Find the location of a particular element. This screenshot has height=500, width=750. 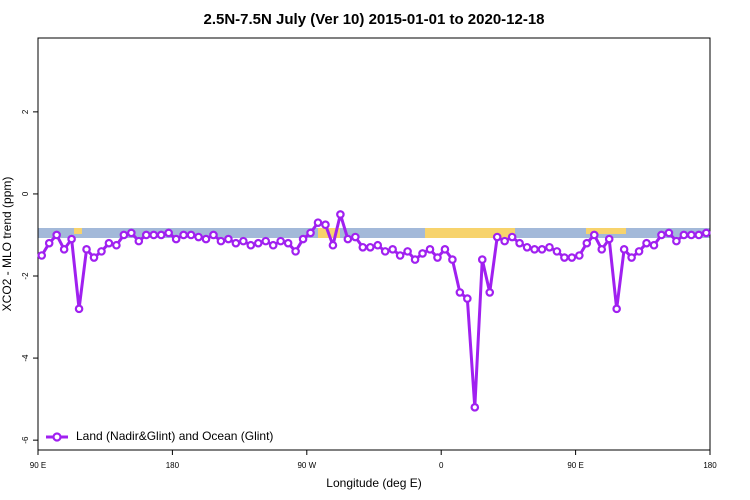

legend-swatch-point is located at coordinates (57, 437).